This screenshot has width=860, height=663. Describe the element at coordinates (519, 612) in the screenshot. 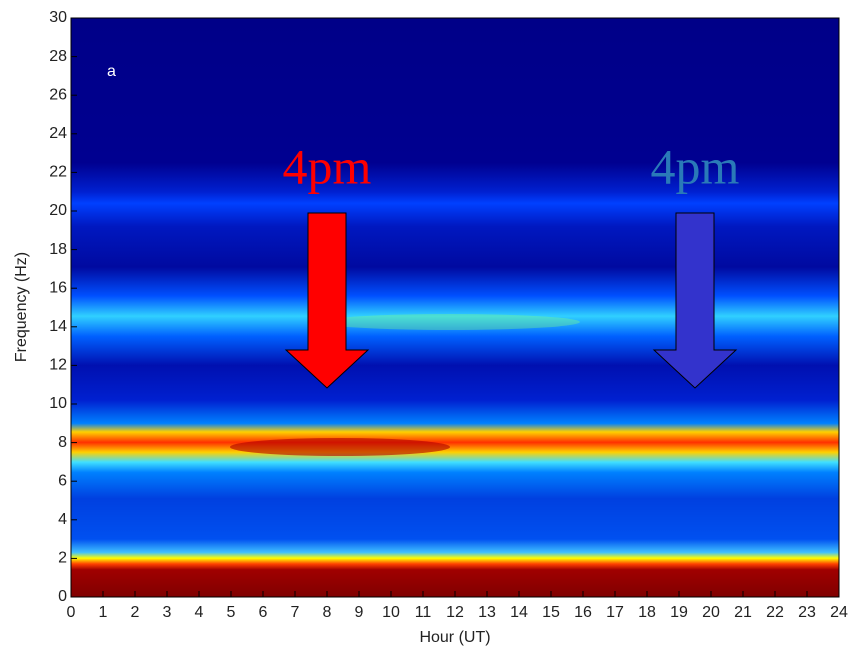

I see `x-tick-label: 14` at that location.